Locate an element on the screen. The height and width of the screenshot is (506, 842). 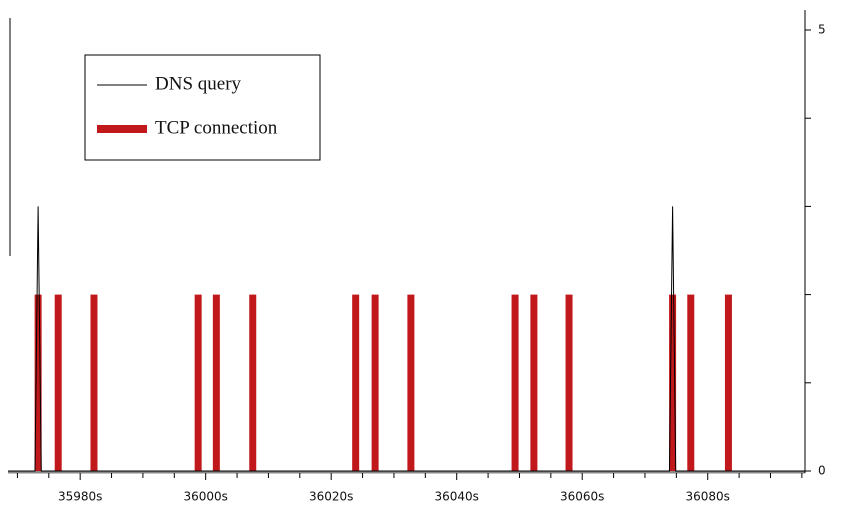
x-tick-label: 36000s is located at coordinates (205, 497).